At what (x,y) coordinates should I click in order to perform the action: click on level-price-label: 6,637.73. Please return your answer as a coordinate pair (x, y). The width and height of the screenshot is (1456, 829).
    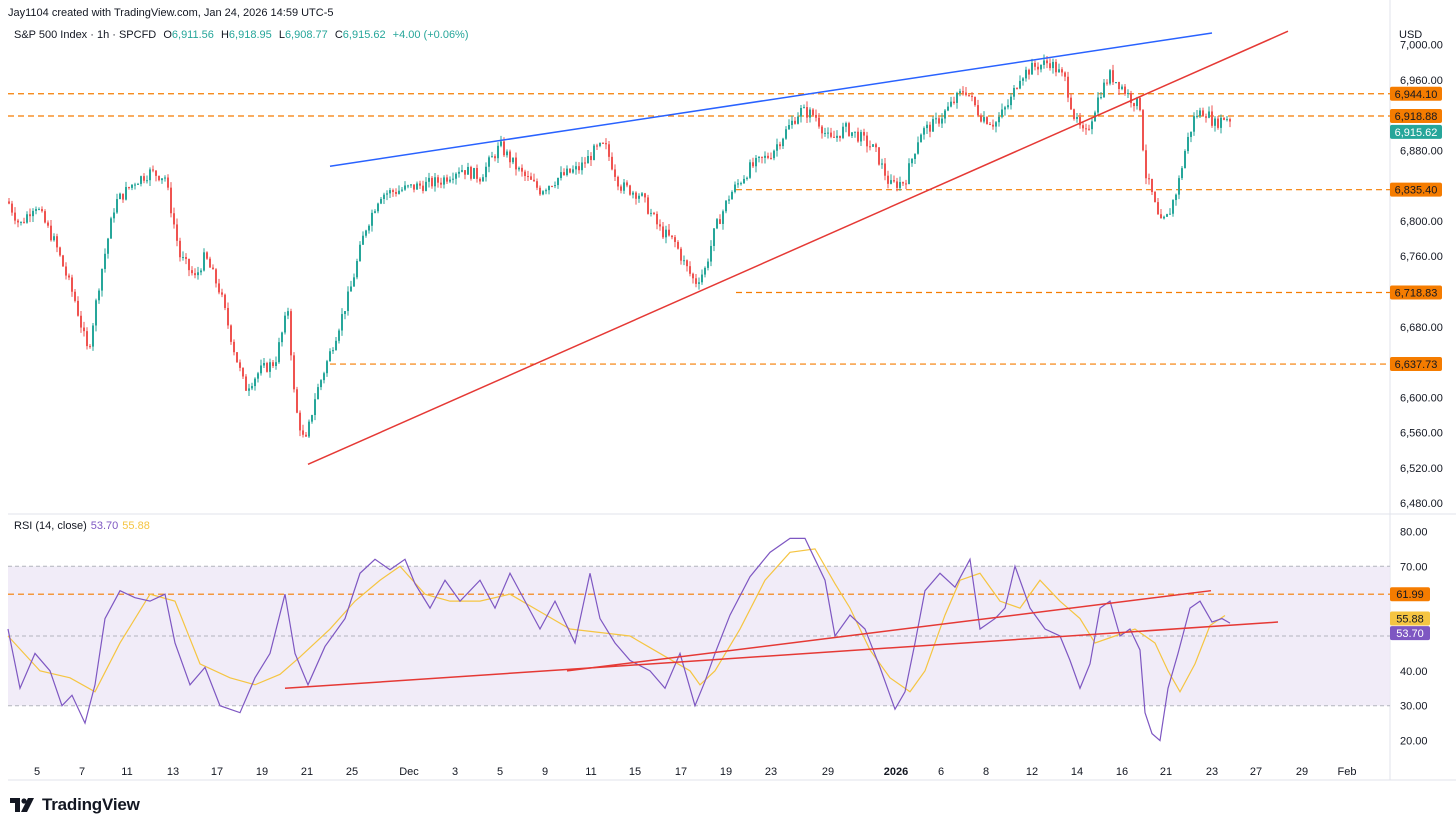
    Looking at the image, I should click on (1416, 364).